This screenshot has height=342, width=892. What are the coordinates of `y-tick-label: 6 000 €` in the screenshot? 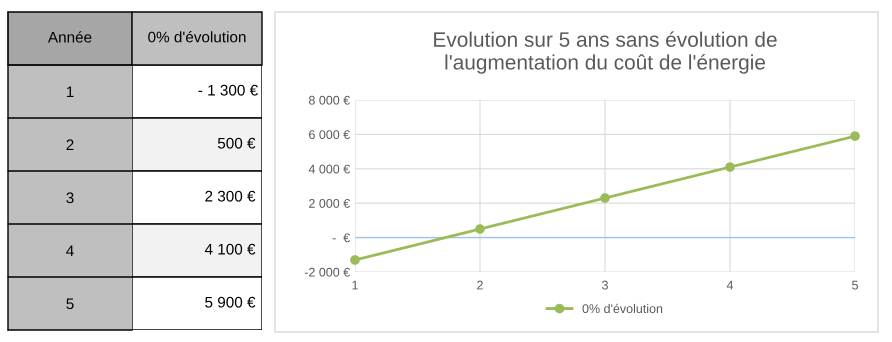 It's located at (329, 135).